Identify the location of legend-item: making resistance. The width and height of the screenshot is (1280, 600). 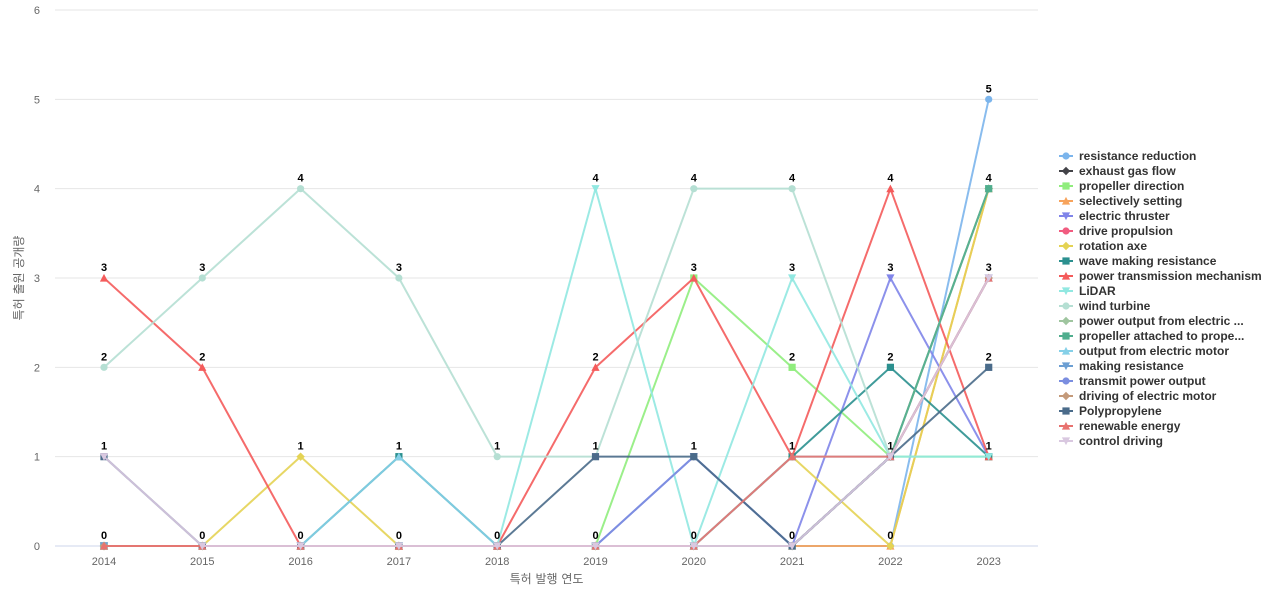
(1121, 366).